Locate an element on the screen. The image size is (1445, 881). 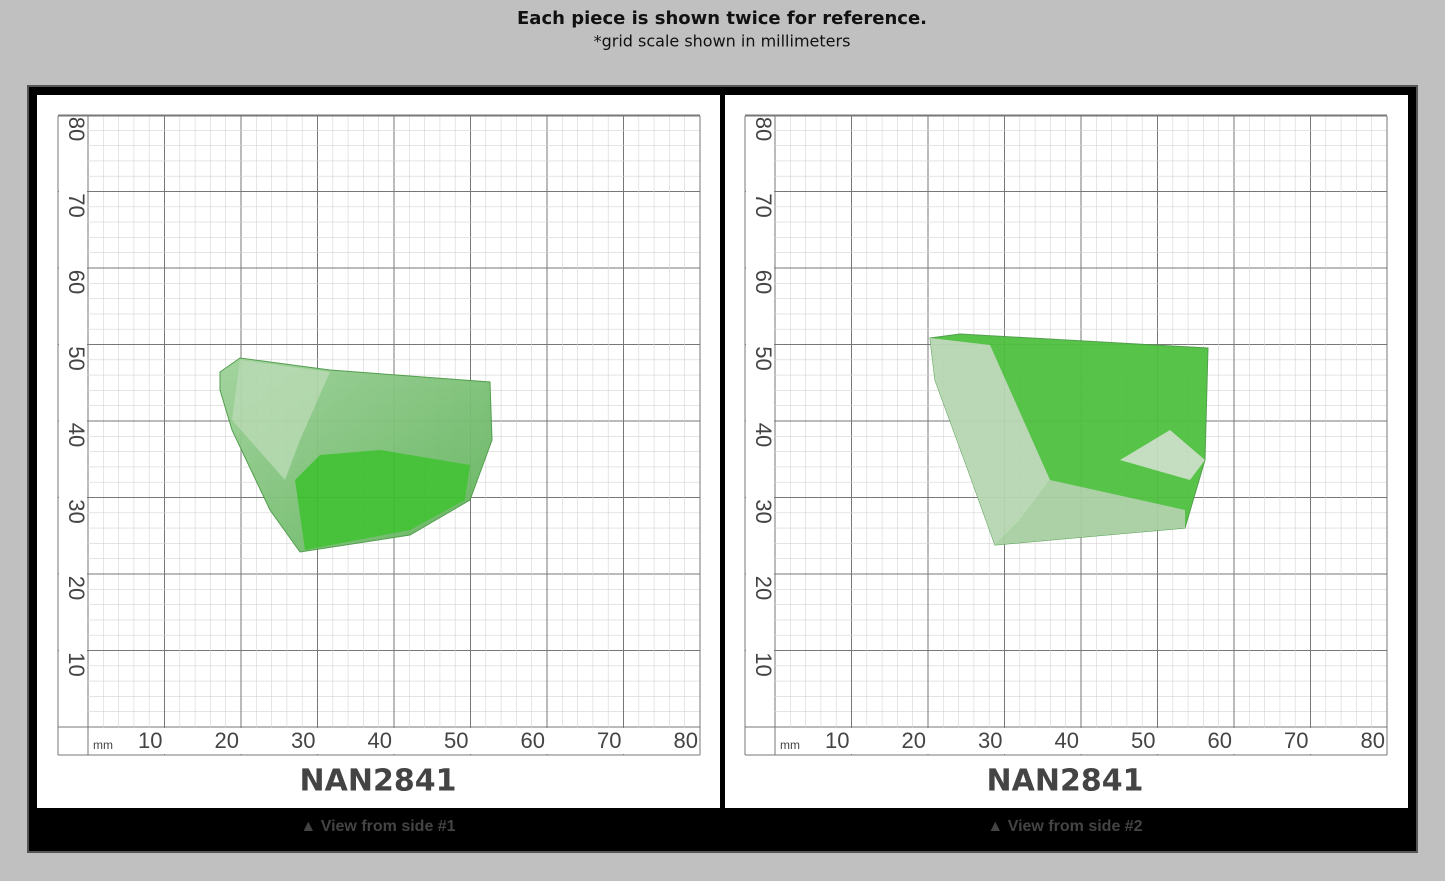
caption: ▲ View from side #2 is located at coordinates (1064, 826).